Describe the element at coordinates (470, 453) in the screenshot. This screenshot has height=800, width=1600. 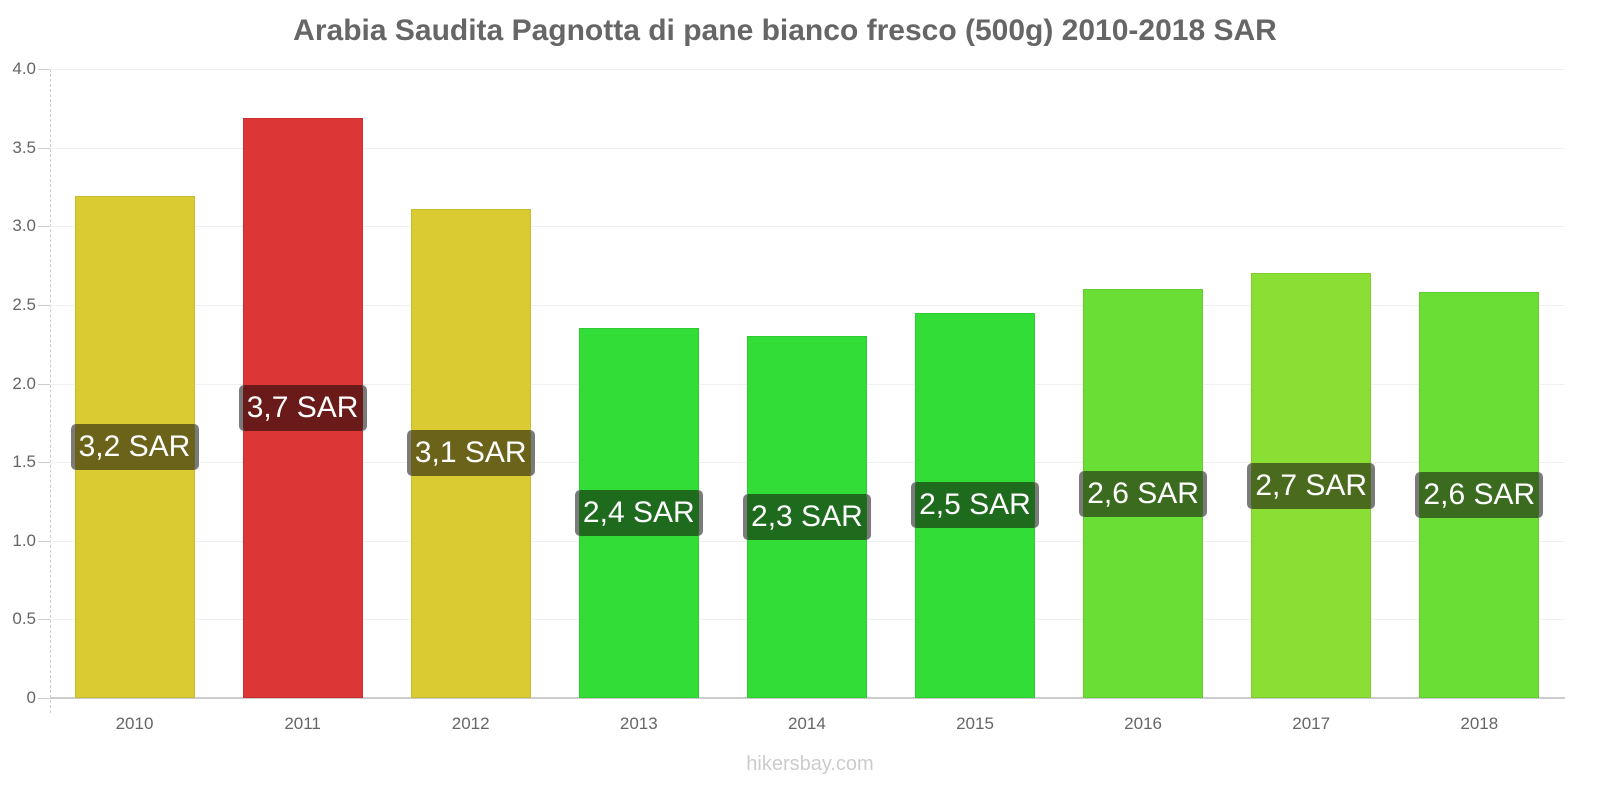
I see `data-label-2012: 3,1 SAR` at that location.